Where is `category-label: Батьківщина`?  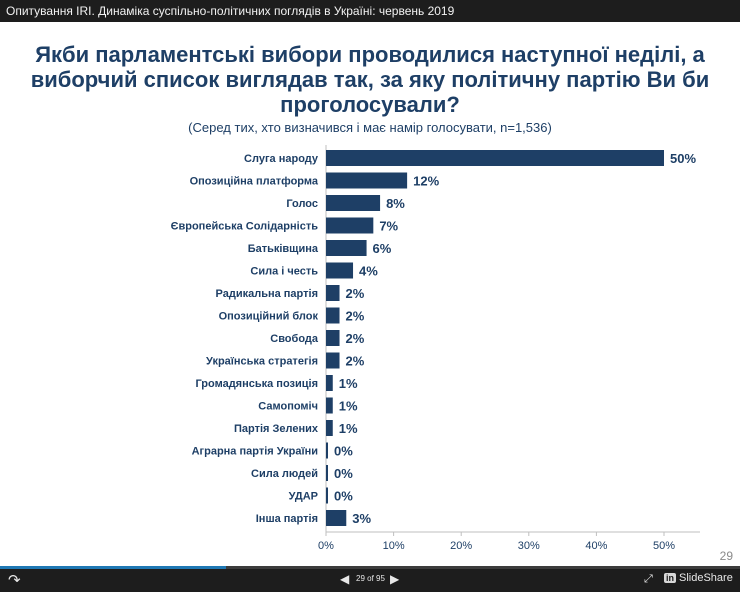 category-label: Батьківщина is located at coordinates (283, 249).